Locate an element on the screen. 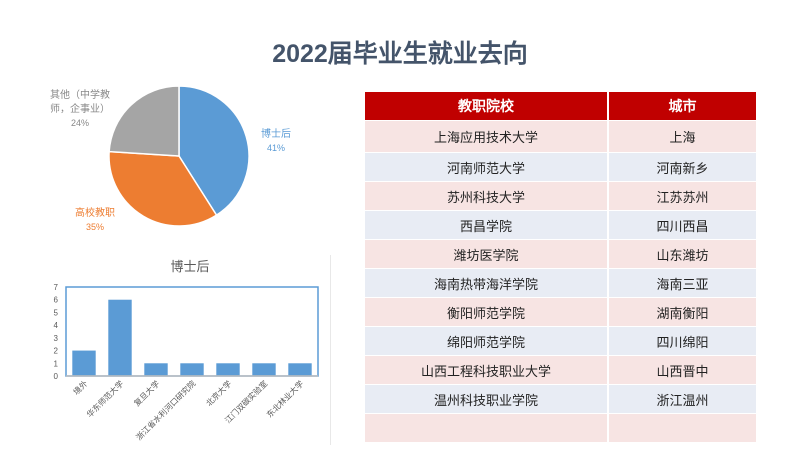  table-row: 衡阳师范学院 湖南衡阳 is located at coordinates (561, 312).